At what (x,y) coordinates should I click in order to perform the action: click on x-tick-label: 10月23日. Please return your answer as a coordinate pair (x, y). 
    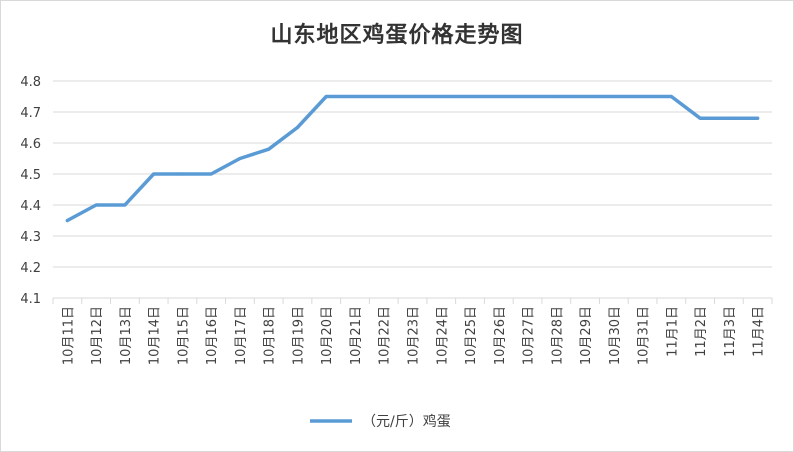
    Looking at the image, I should click on (414, 335).